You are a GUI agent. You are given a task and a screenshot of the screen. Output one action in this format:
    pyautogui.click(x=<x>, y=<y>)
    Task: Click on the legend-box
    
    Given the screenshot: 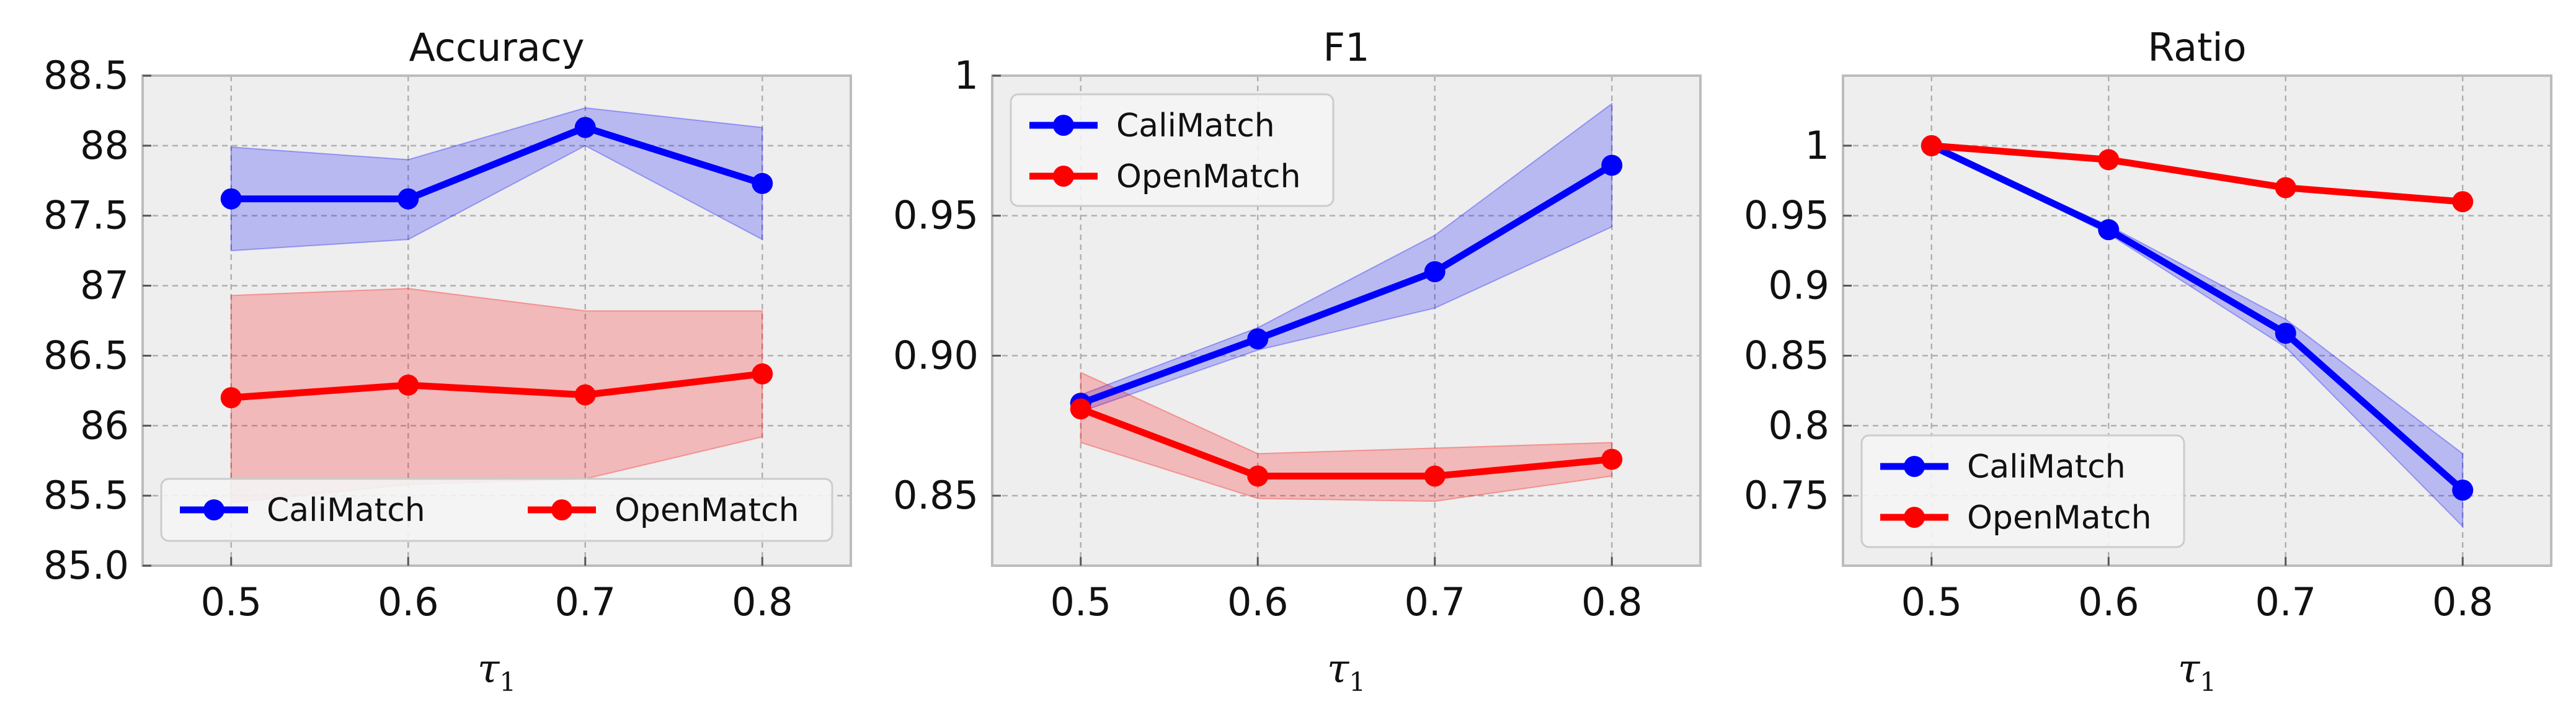 What is the action you would take?
    pyautogui.click(x=496, y=510)
    